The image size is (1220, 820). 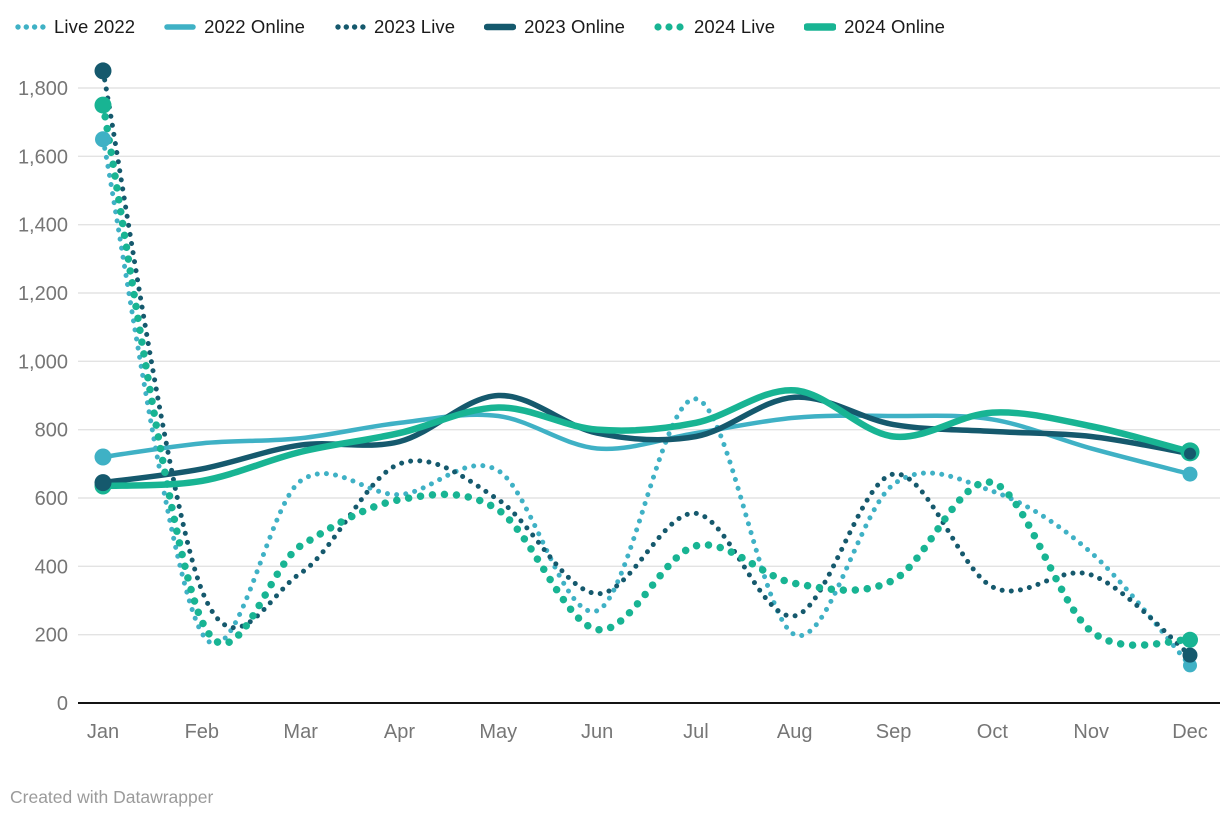 I want to click on series-line-2024-online, so click(x=646, y=438).